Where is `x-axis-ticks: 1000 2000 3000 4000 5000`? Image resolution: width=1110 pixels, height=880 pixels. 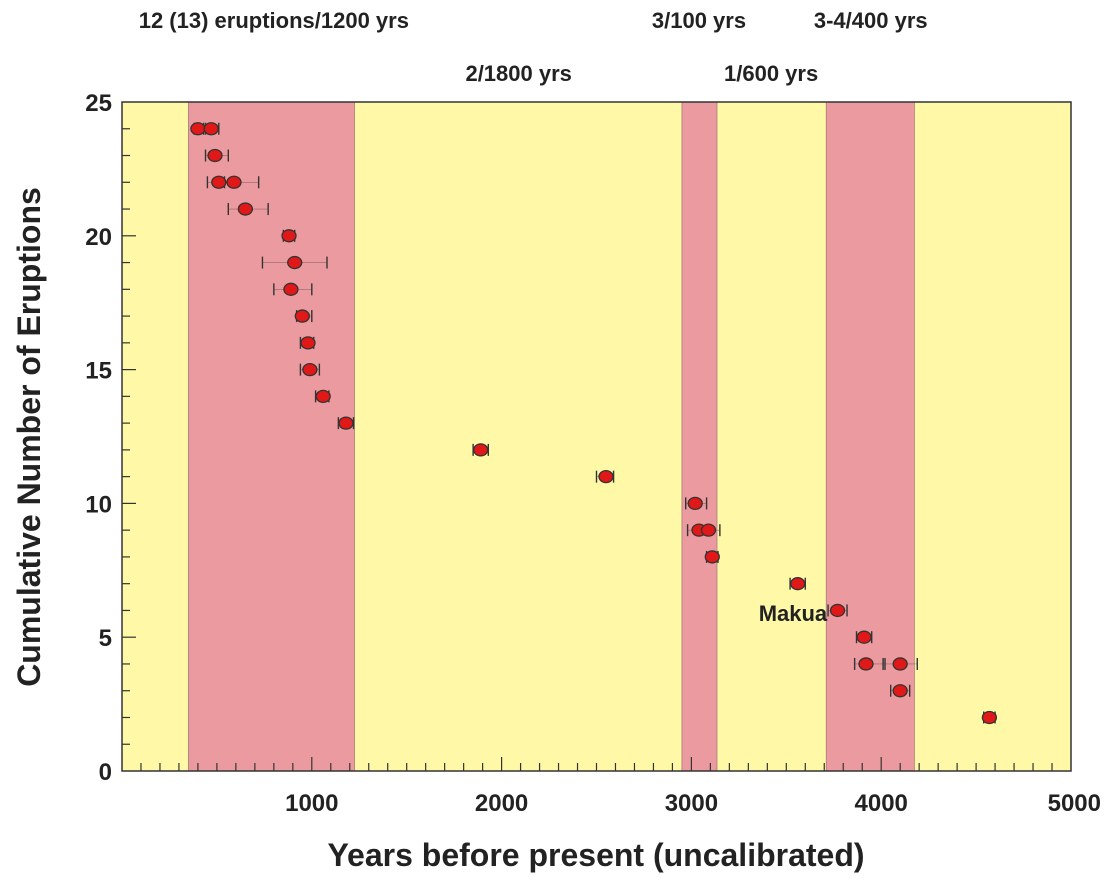
x-axis-ticks: 1000 2000 3000 4000 5000 is located at coordinates (620, 787).